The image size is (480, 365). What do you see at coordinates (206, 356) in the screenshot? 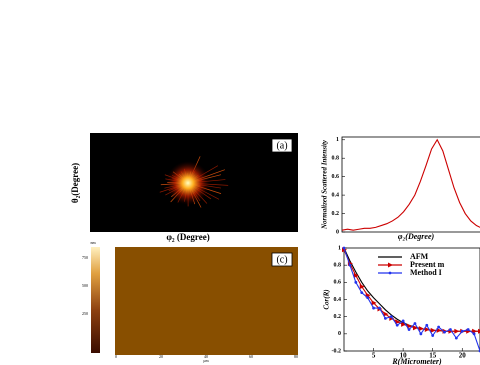
I see `x-tick-label: 40` at bounding box center [206, 356].